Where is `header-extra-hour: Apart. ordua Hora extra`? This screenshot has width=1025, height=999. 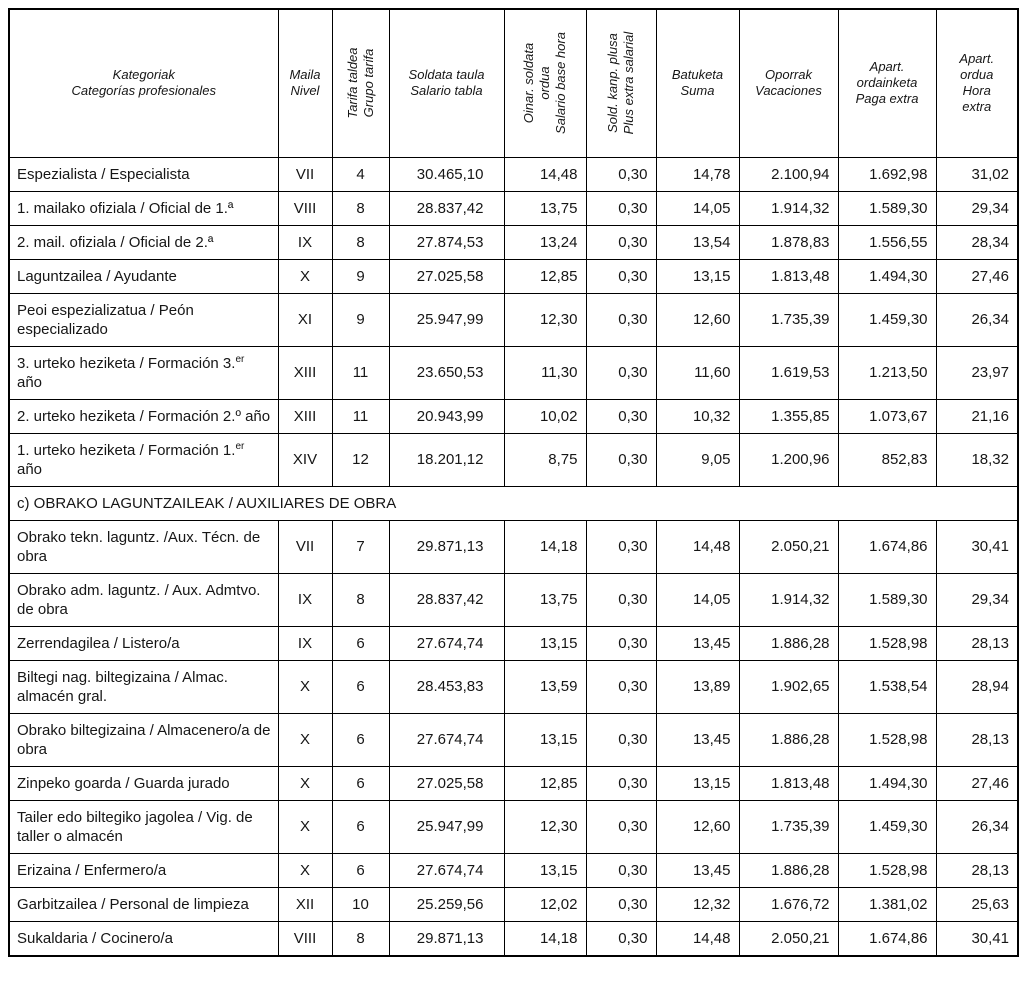 header-extra-hour: Apart. ordua Hora extra is located at coordinates (977, 83).